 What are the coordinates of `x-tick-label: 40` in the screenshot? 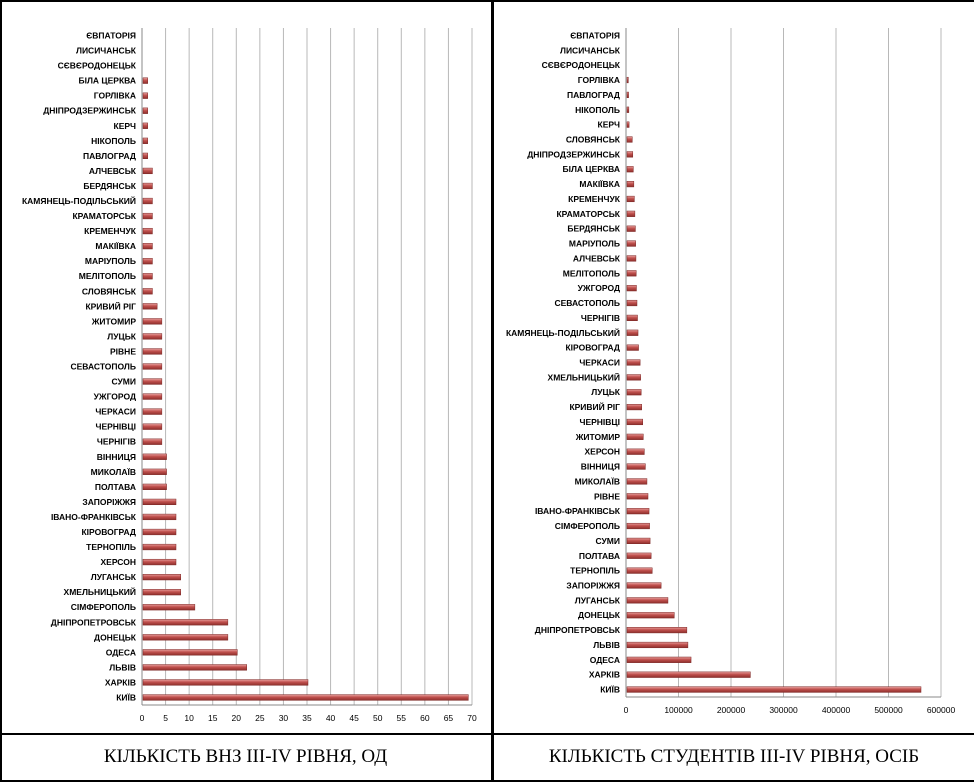 It's located at (331, 718).